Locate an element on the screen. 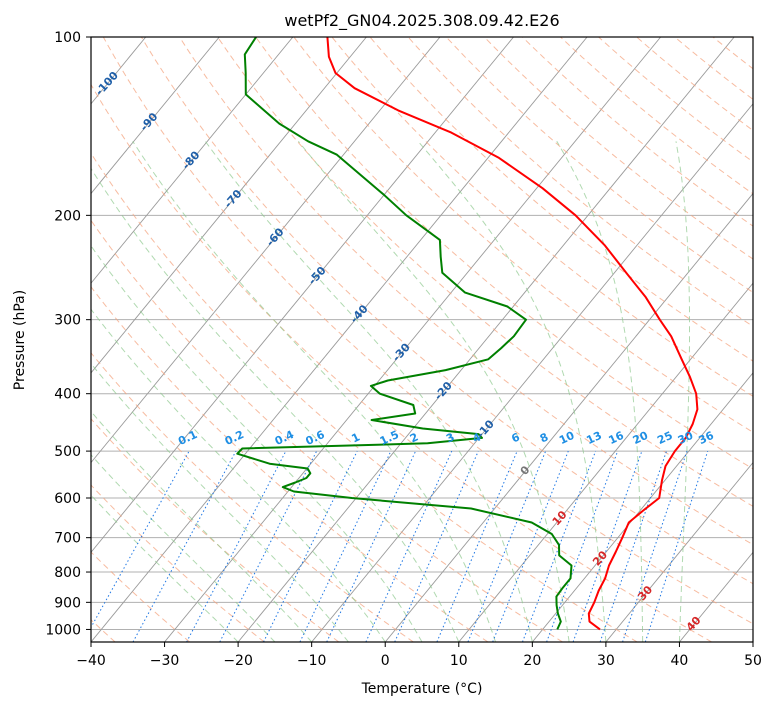 This screenshot has height=708, width=775. x-tick-label: −30 is located at coordinates (165, 661).